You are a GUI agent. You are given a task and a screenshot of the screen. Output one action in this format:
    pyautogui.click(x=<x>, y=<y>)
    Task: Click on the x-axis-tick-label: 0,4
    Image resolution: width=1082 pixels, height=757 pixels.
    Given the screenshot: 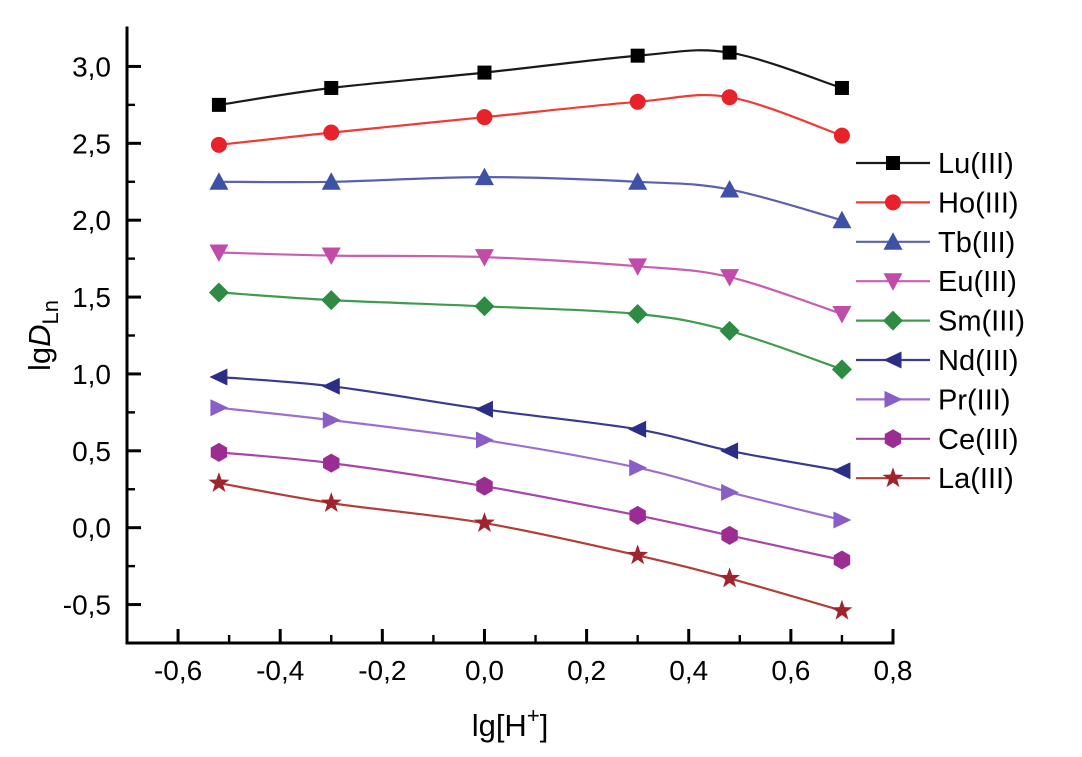 What is the action you would take?
    pyautogui.click(x=688, y=670)
    